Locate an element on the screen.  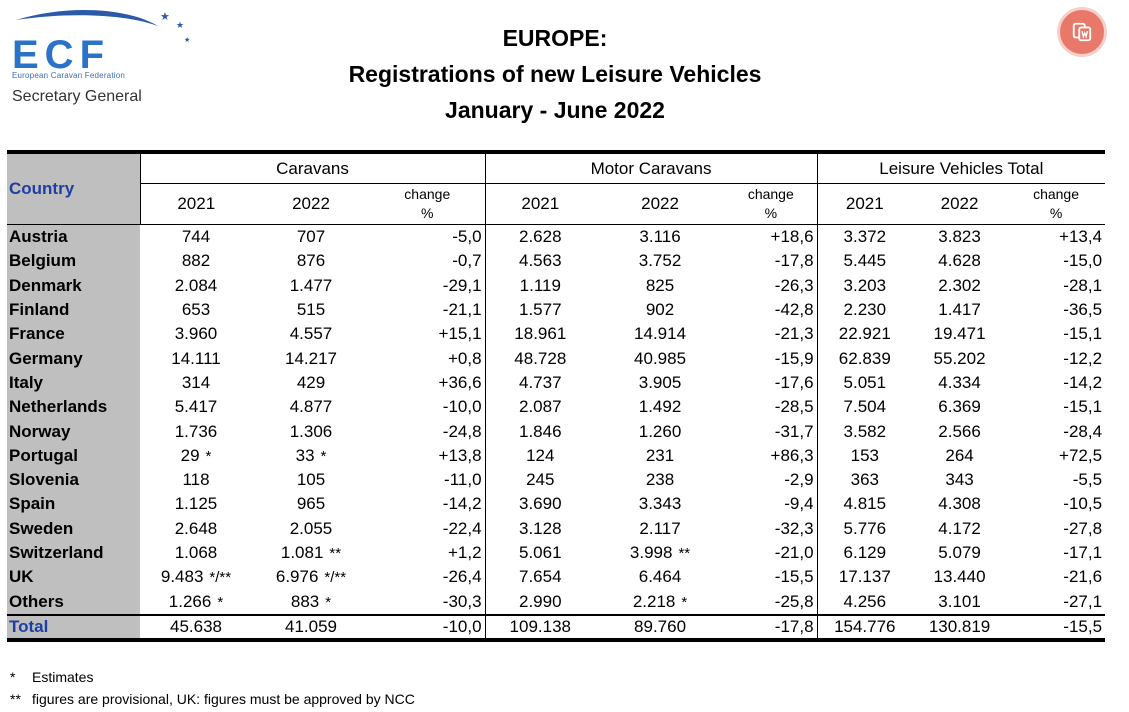
motor-caravans-2021-cell: 48.728 is located at coordinates (540, 358).